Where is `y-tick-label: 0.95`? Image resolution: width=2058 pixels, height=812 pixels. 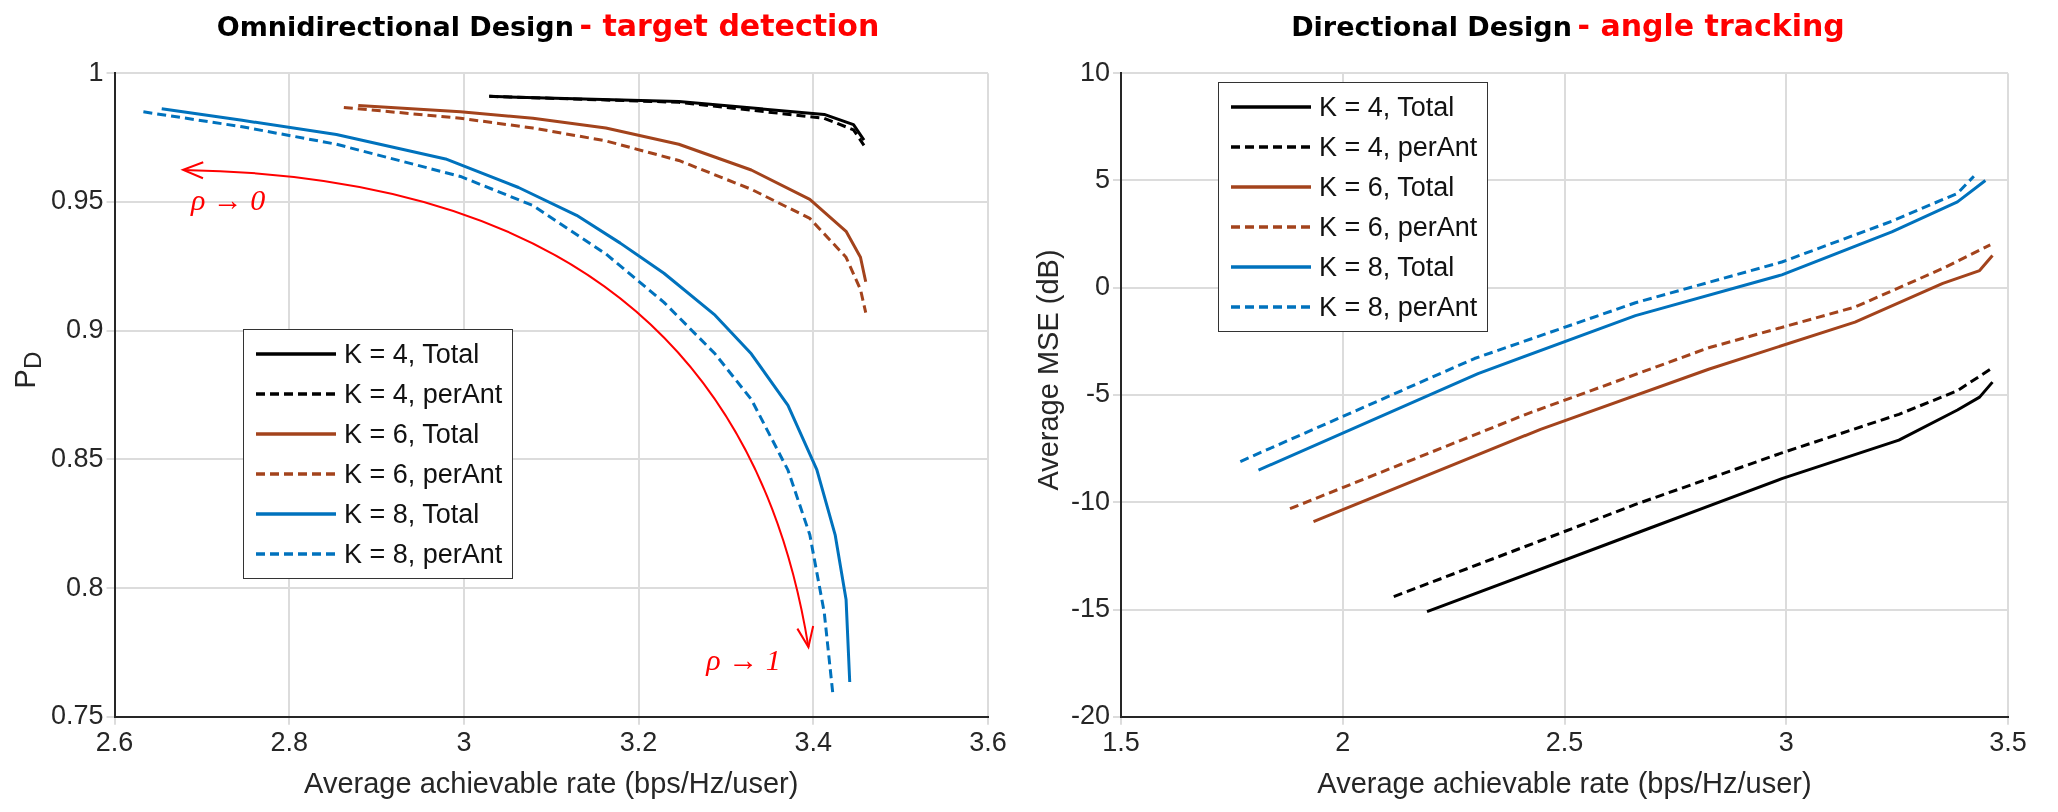 y-tick-label: 0.95 is located at coordinates (77, 200).